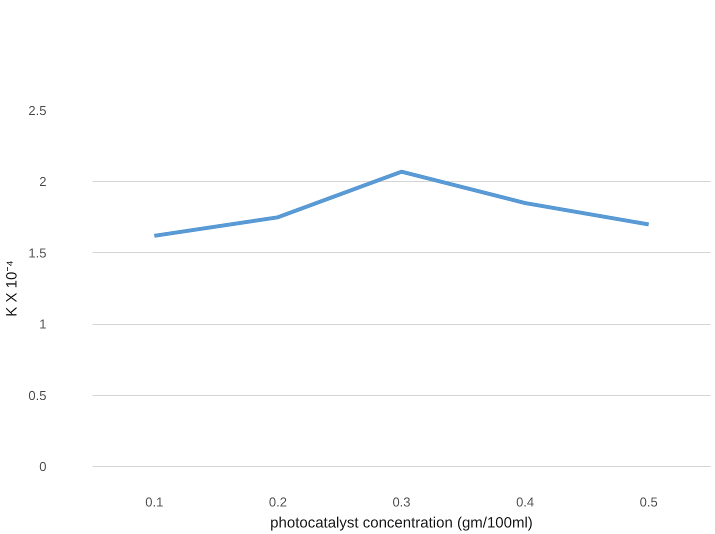 The width and height of the screenshot is (715, 534). Describe the element at coordinates (401, 502) in the screenshot. I see `x-tick-label: 0.3` at that location.